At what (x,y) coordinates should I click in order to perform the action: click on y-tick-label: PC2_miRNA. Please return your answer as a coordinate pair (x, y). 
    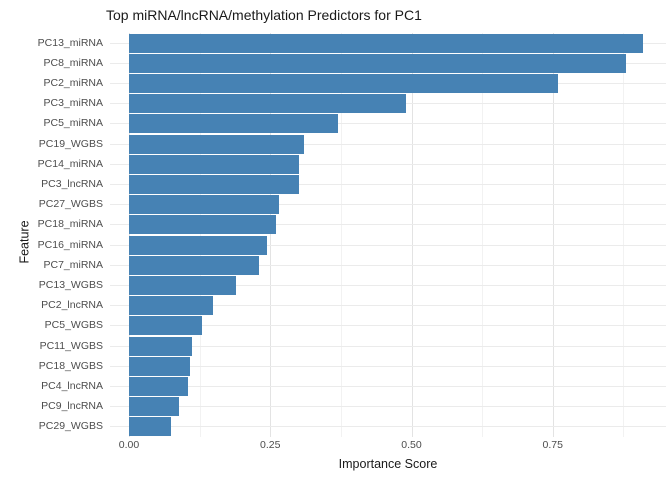
    Looking at the image, I should click on (73, 83).